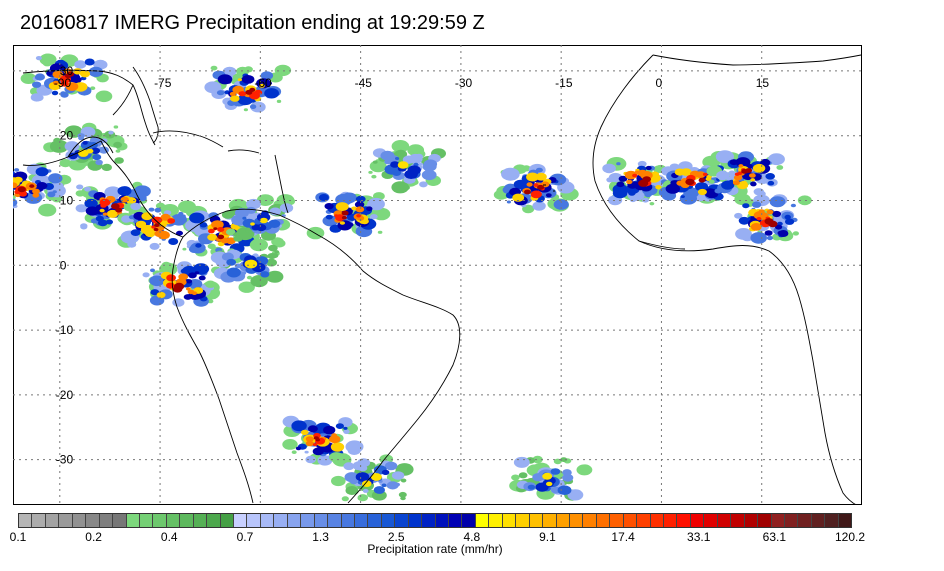 The height and width of the screenshot is (571, 944). Describe the element at coordinates (243, 151) in the screenshot. I see `coastline-hispaniola` at that location.